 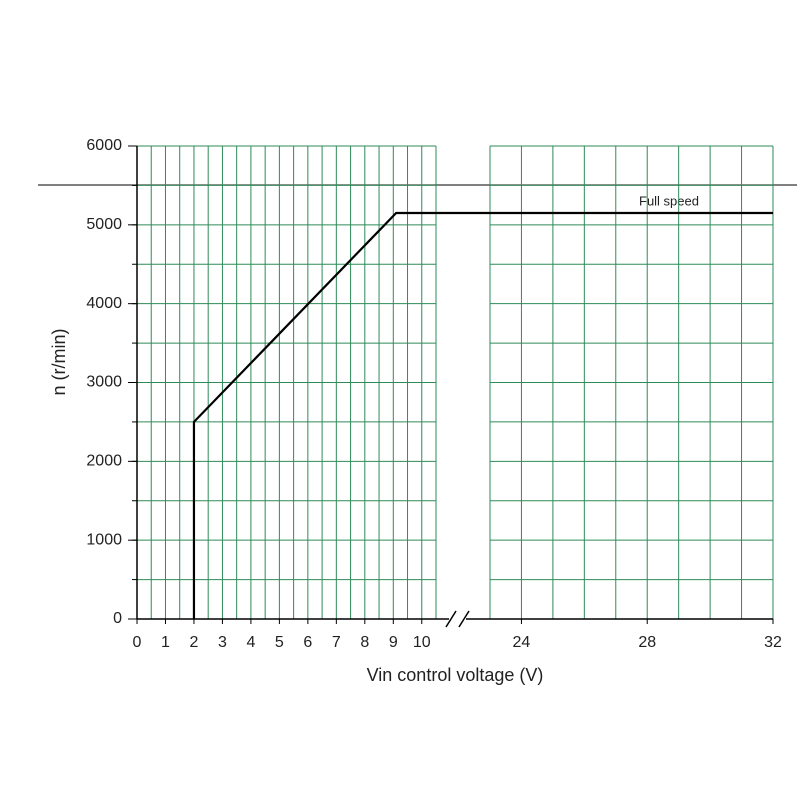 What do you see at coordinates (250, 642) in the screenshot?
I see `x-tick-label: 4` at bounding box center [250, 642].